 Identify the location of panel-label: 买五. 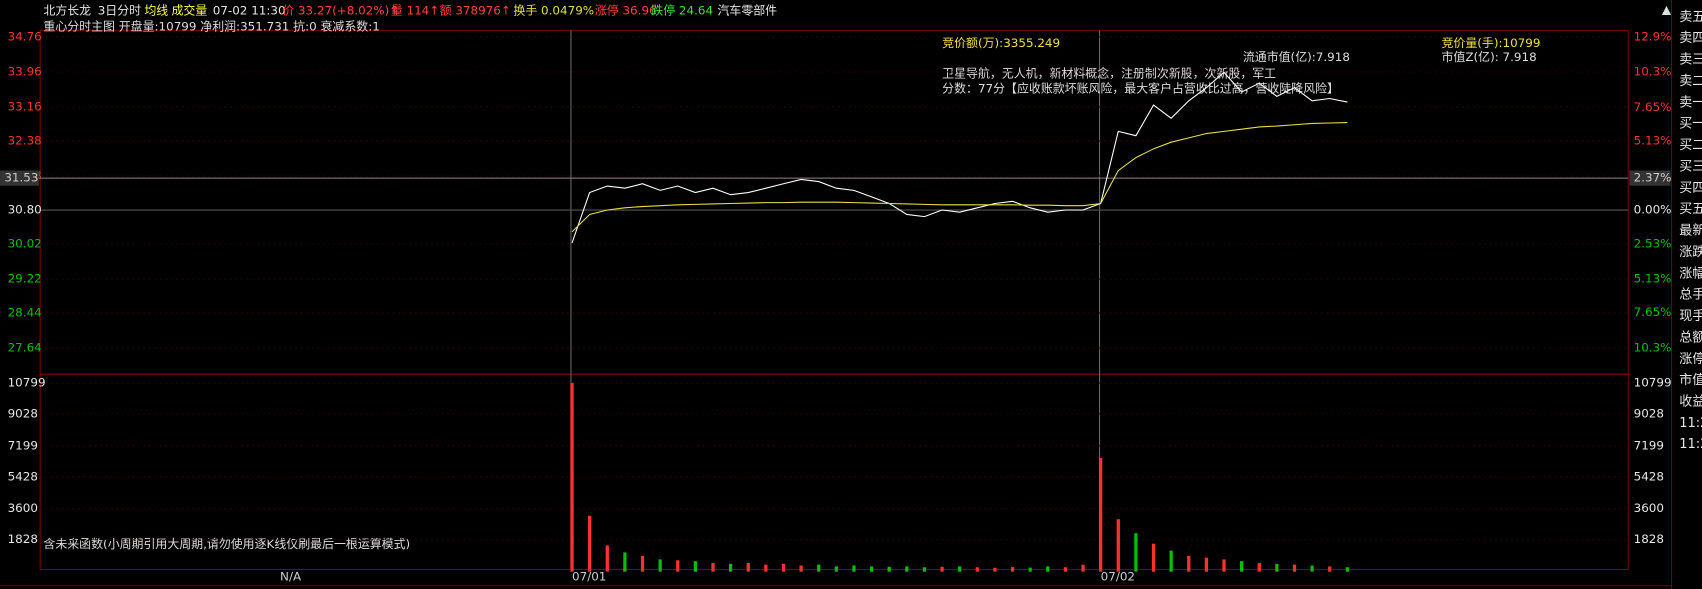
(1690, 209).